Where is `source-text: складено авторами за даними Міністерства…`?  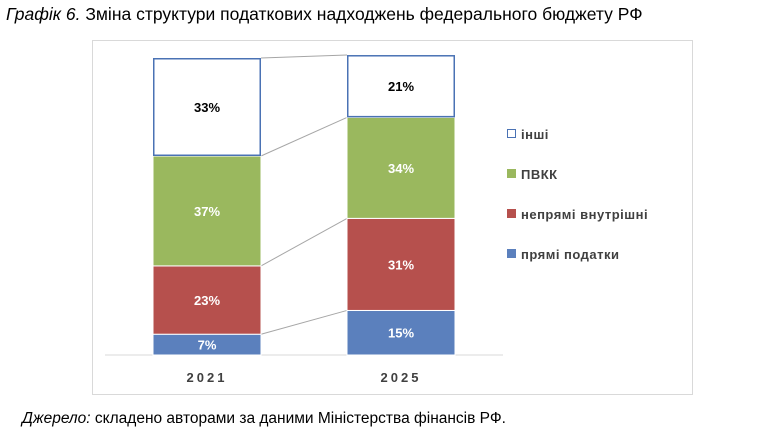
source-text: складено авторами за даними Міністерства… is located at coordinates (300, 418).